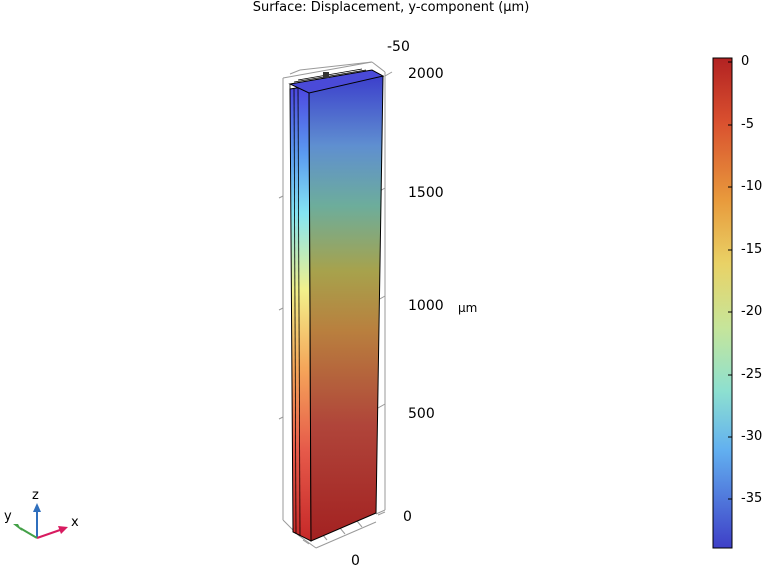  Describe the element at coordinates (752, 436) in the screenshot. I see `colorbar-label: -30` at that location.